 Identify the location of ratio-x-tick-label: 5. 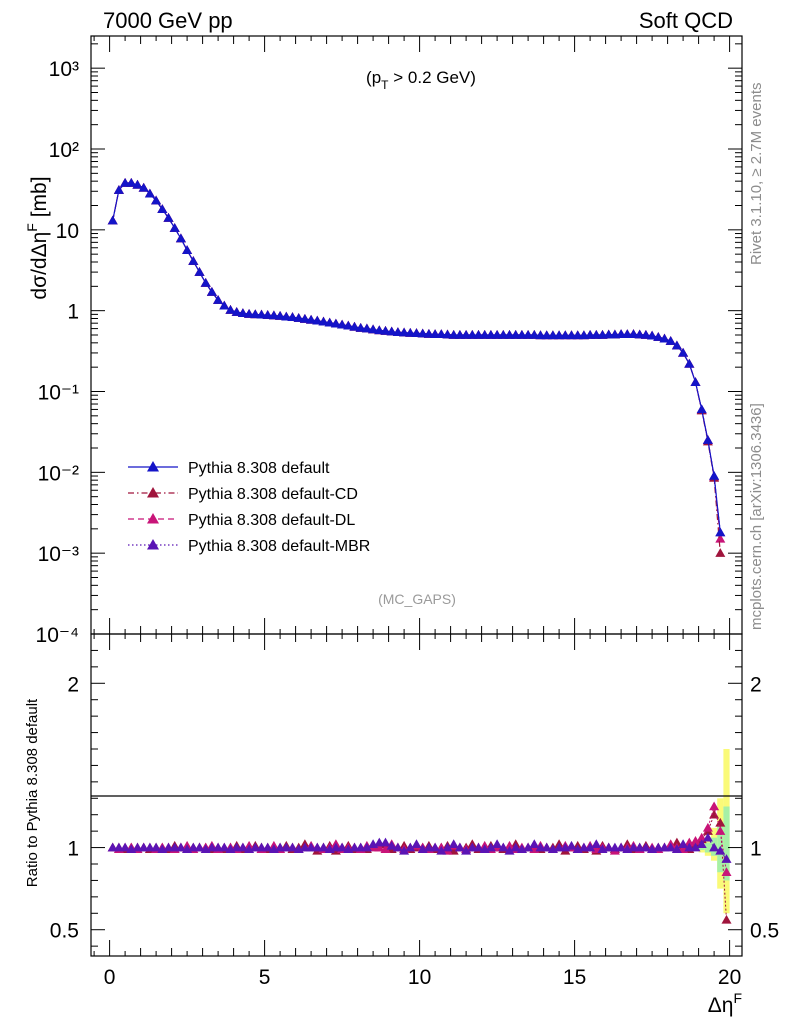
(265, 977).